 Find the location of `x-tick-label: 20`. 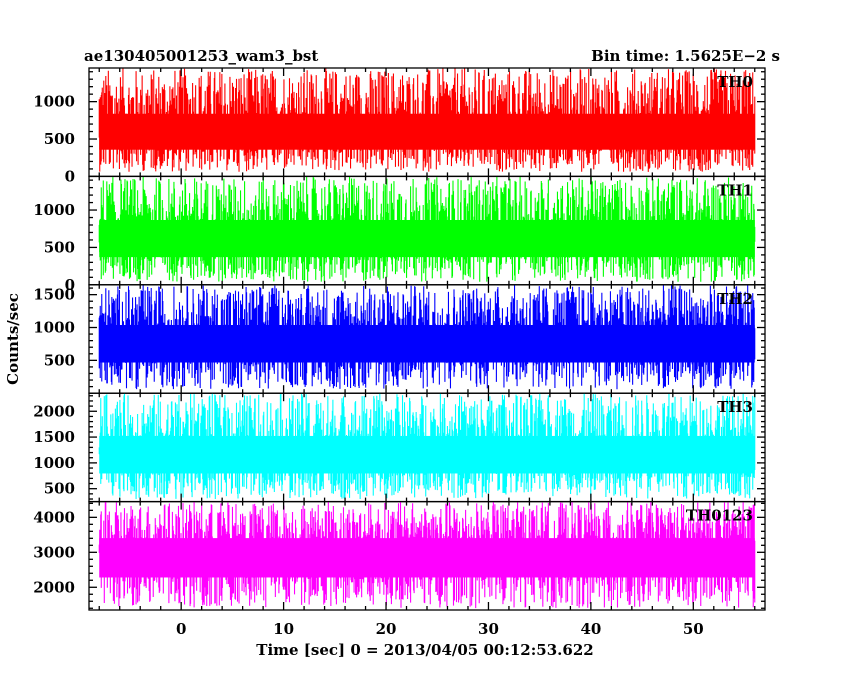

x-tick-label: 20 is located at coordinates (386, 629).